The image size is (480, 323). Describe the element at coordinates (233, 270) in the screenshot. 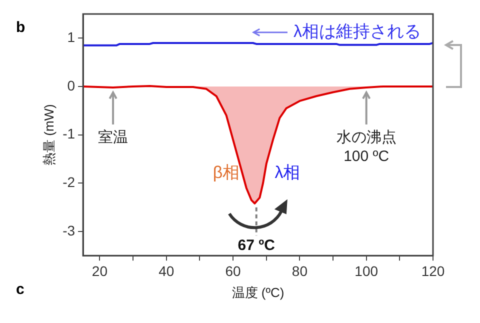

I see `x-tick-label: 60` at that location.